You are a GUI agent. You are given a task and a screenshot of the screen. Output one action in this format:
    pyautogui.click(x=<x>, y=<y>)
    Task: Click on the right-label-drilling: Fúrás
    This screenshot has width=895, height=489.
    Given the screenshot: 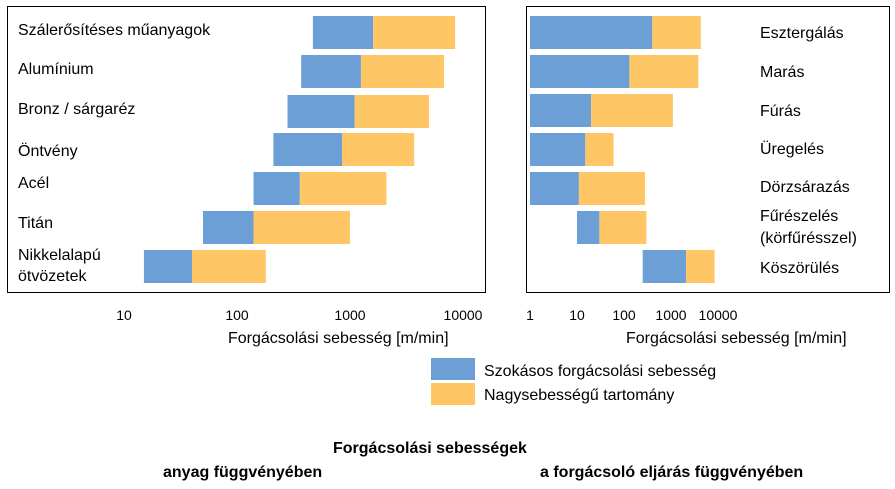 What is the action you would take?
    pyautogui.click(x=780, y=111)
    